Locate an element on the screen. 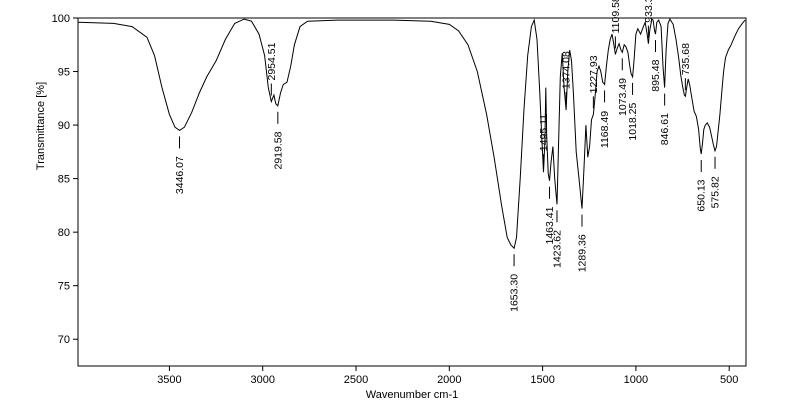 The image size is (790, 404). peak-annotation: 1463.41 is located at coordinates (550, 215).